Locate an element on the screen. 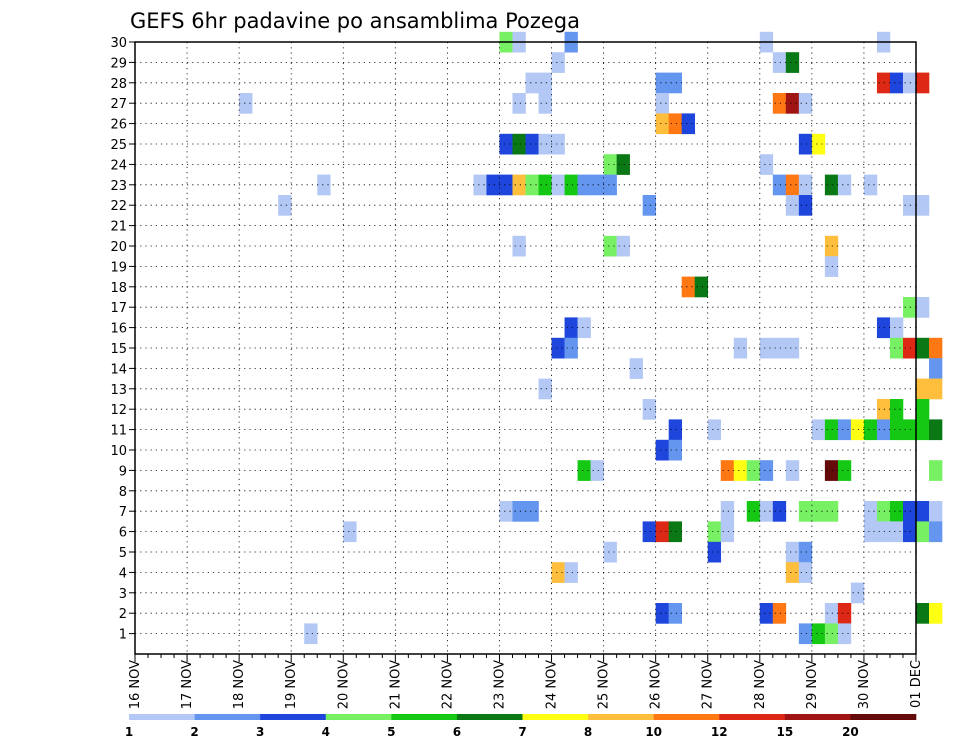  x-tick-label: 19 NOV is located at coordinates (291, 684).